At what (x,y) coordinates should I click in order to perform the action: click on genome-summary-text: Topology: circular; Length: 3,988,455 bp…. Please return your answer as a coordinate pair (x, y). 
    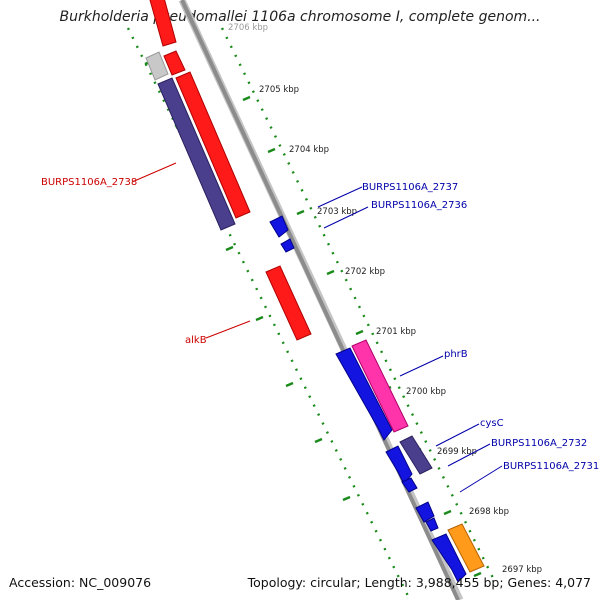
    Looking at the image, I should click on (419, 582).